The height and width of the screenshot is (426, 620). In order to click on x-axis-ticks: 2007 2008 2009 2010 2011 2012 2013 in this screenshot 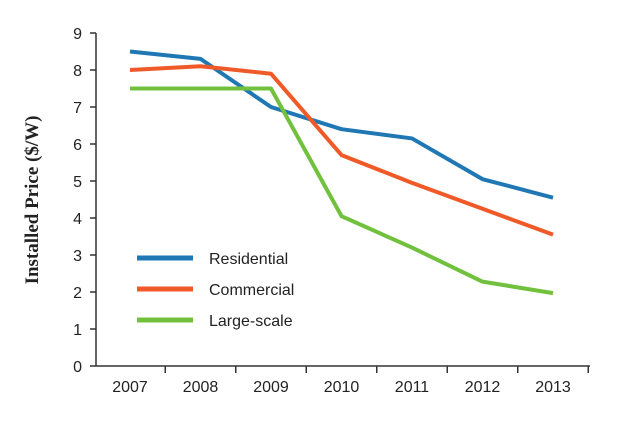, I will do `click(350, 381)`.